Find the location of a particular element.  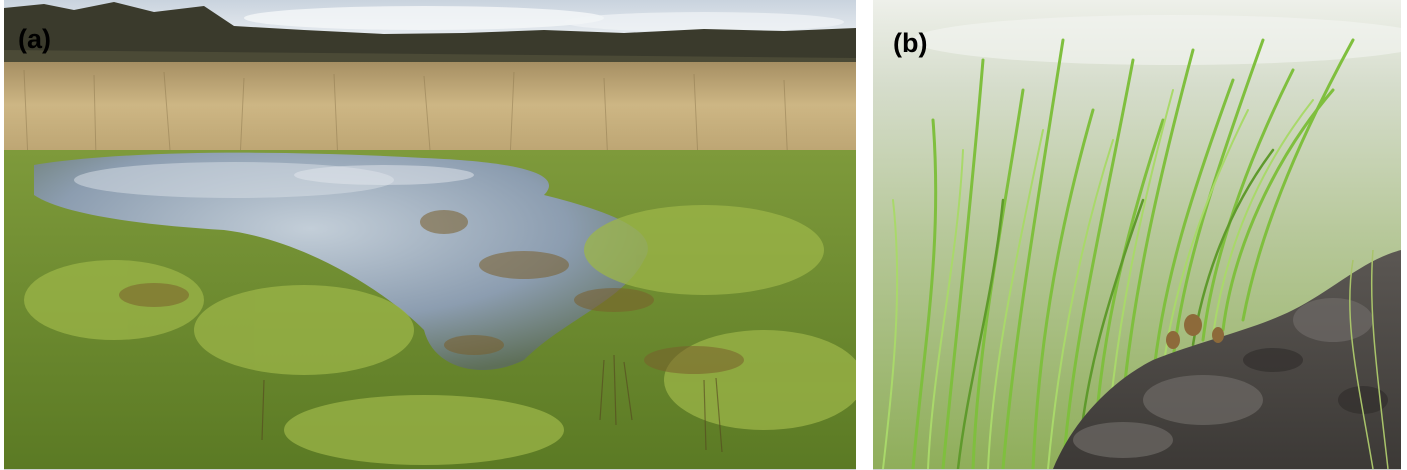

panel-label-a: (a) is located at coordinates (34, 39).